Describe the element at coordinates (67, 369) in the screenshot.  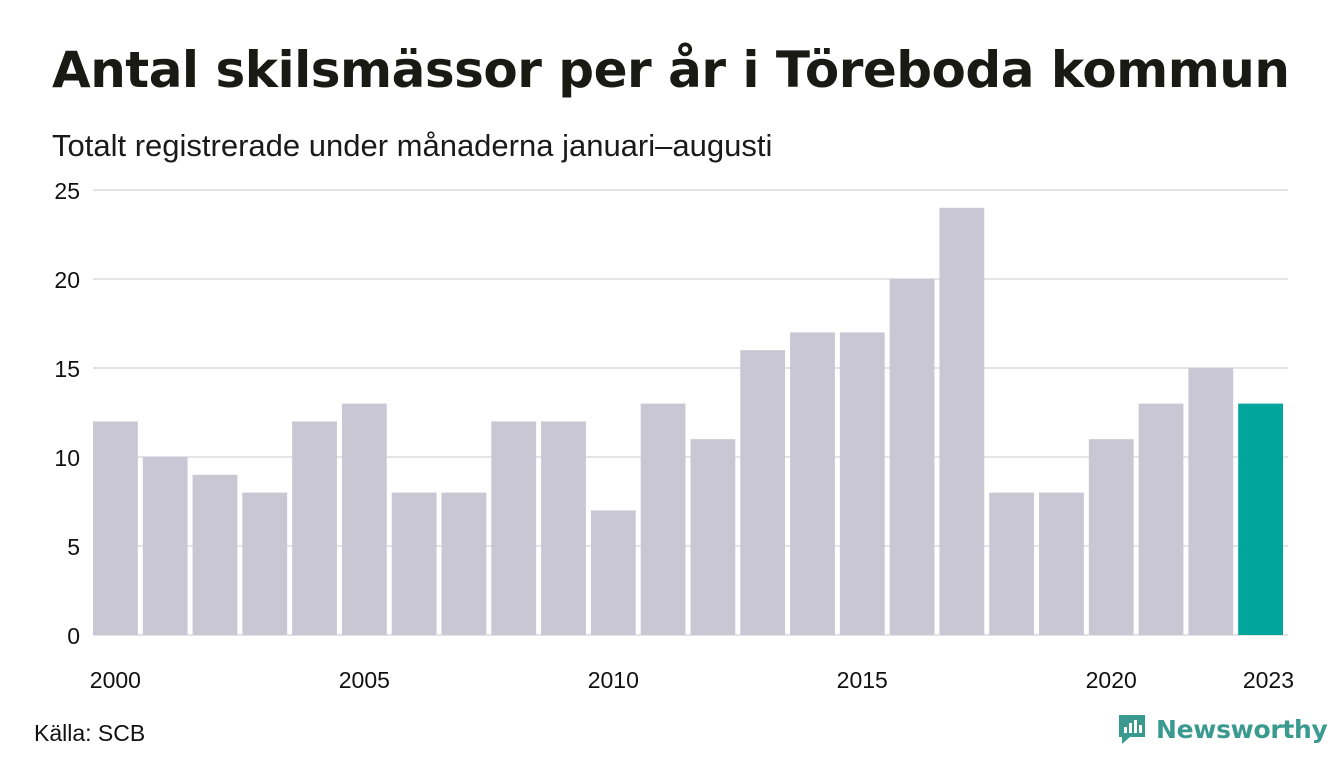
I see `y-tick-label: 15` at that location.